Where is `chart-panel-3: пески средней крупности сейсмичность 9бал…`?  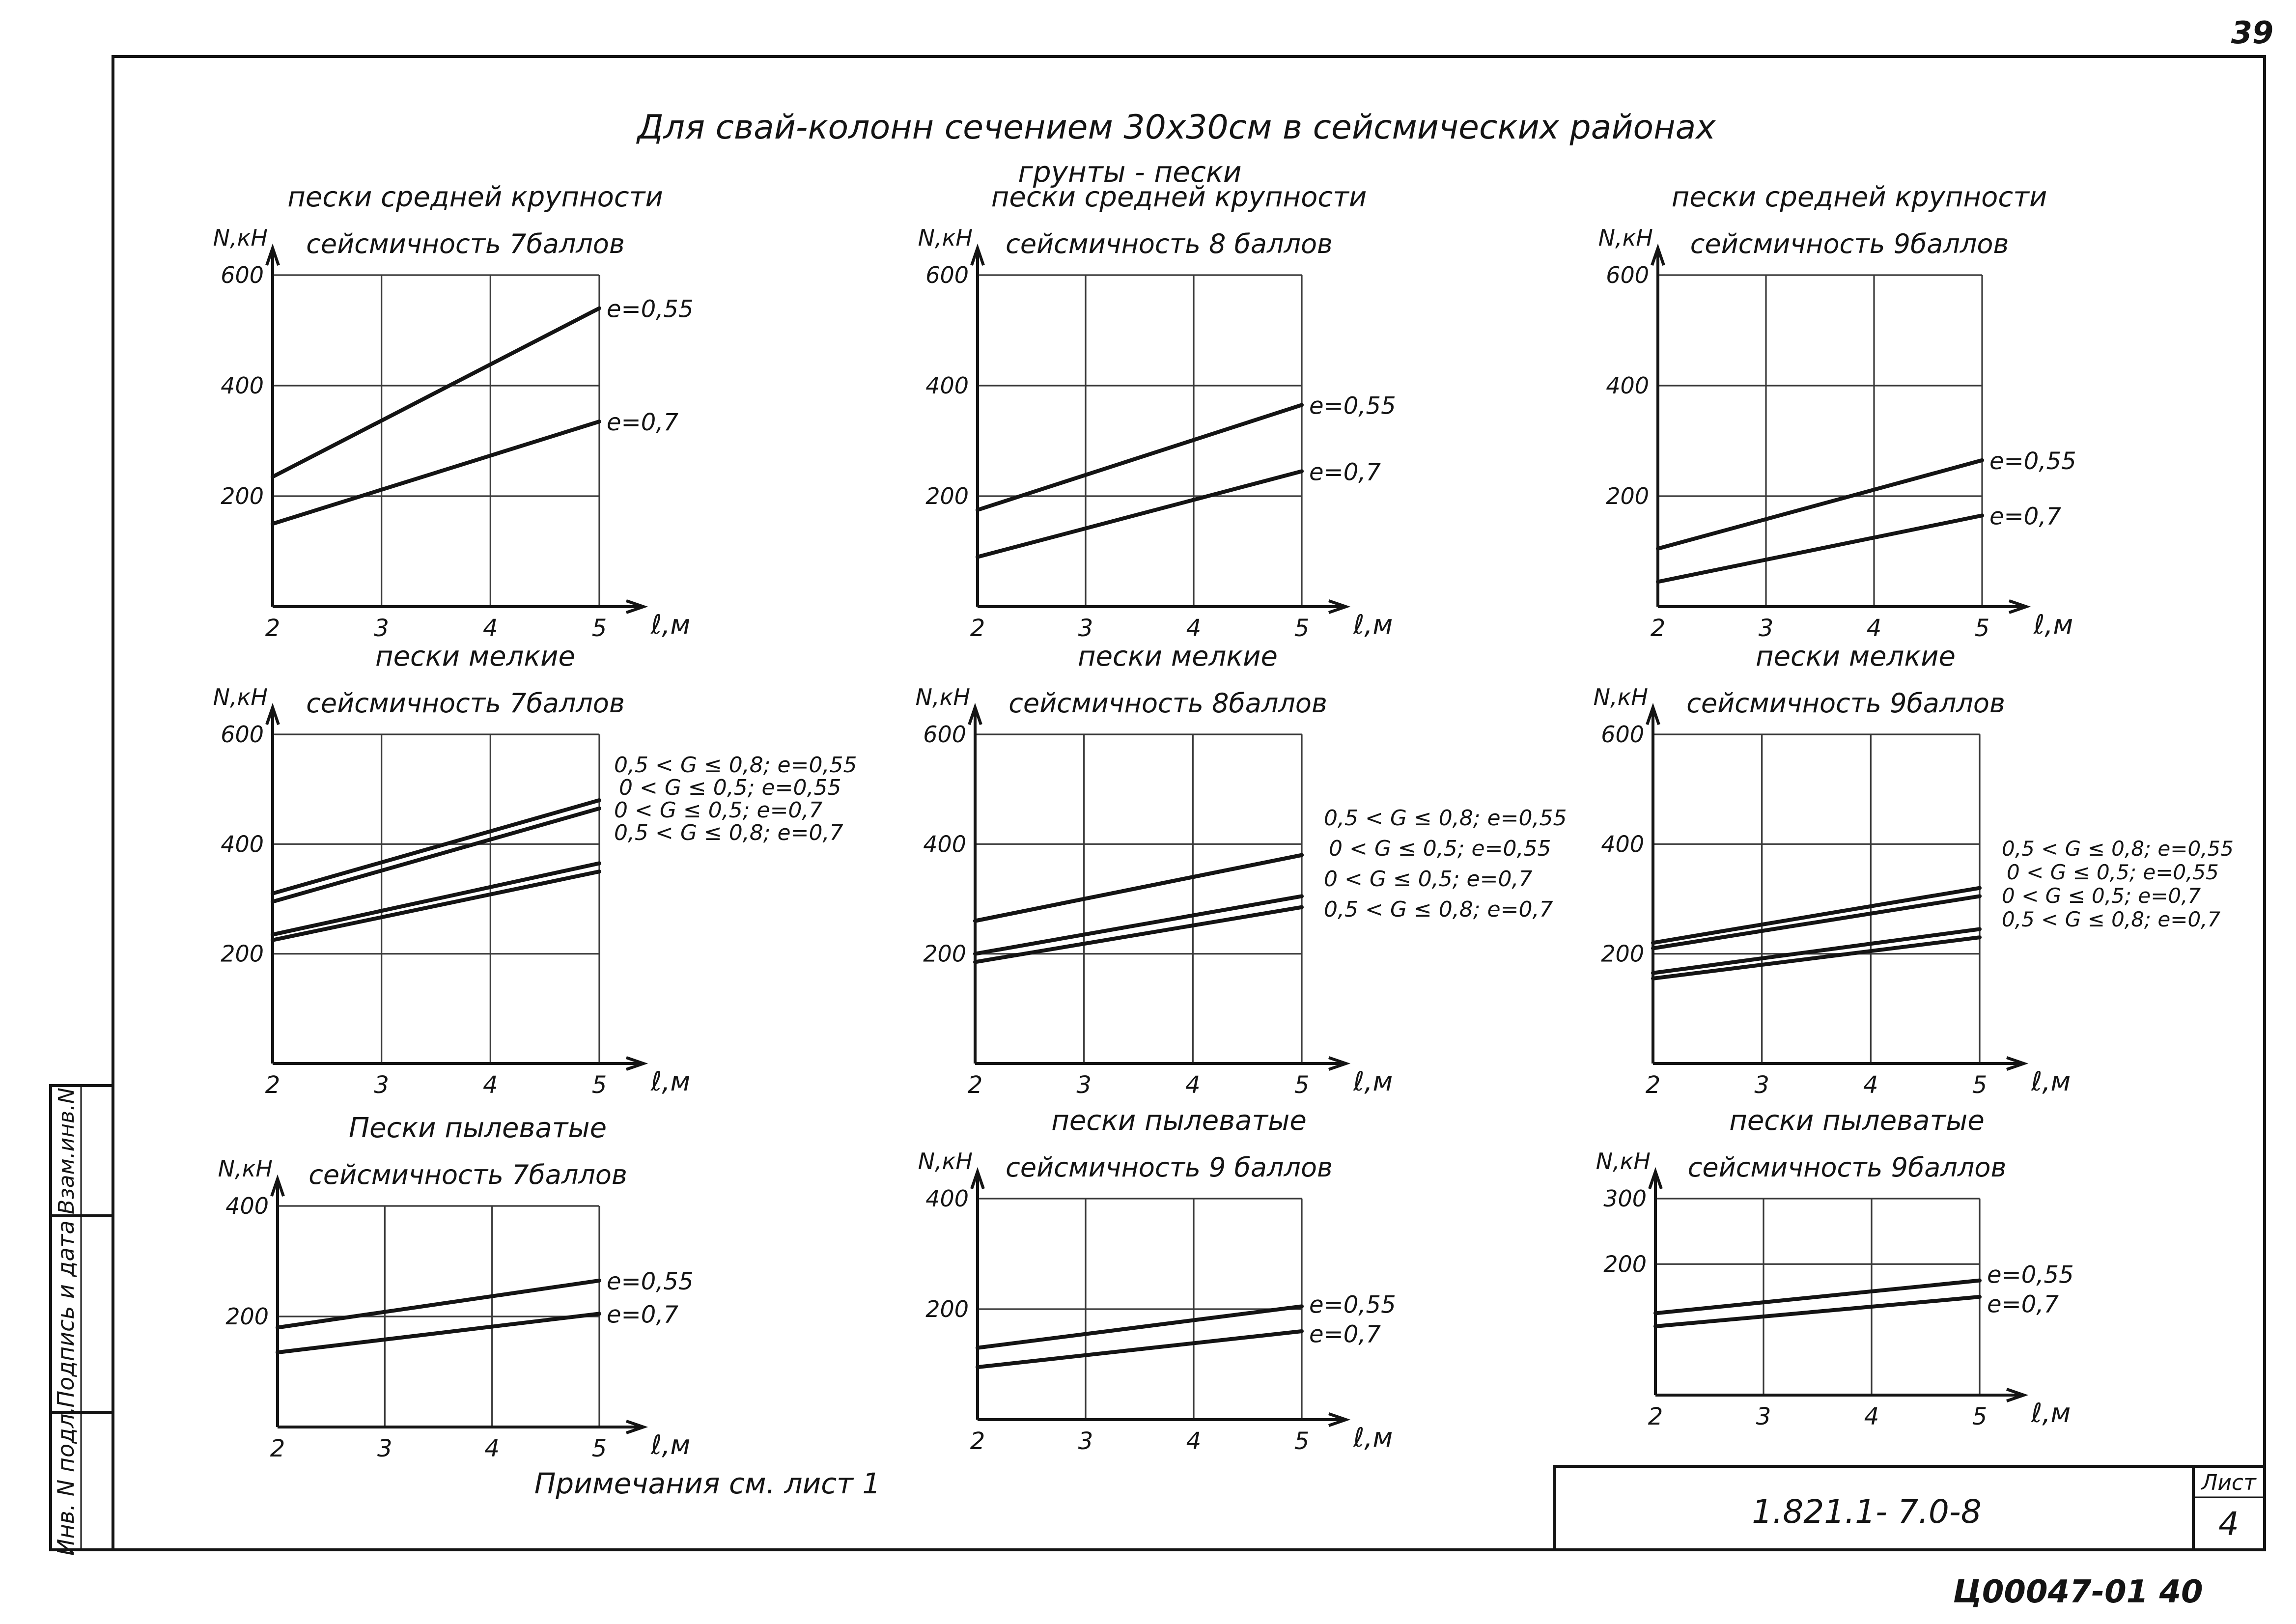 chart-panel-3: пески средней крупности сейсмичность 9бал… is located at coordinates (1837, 411).